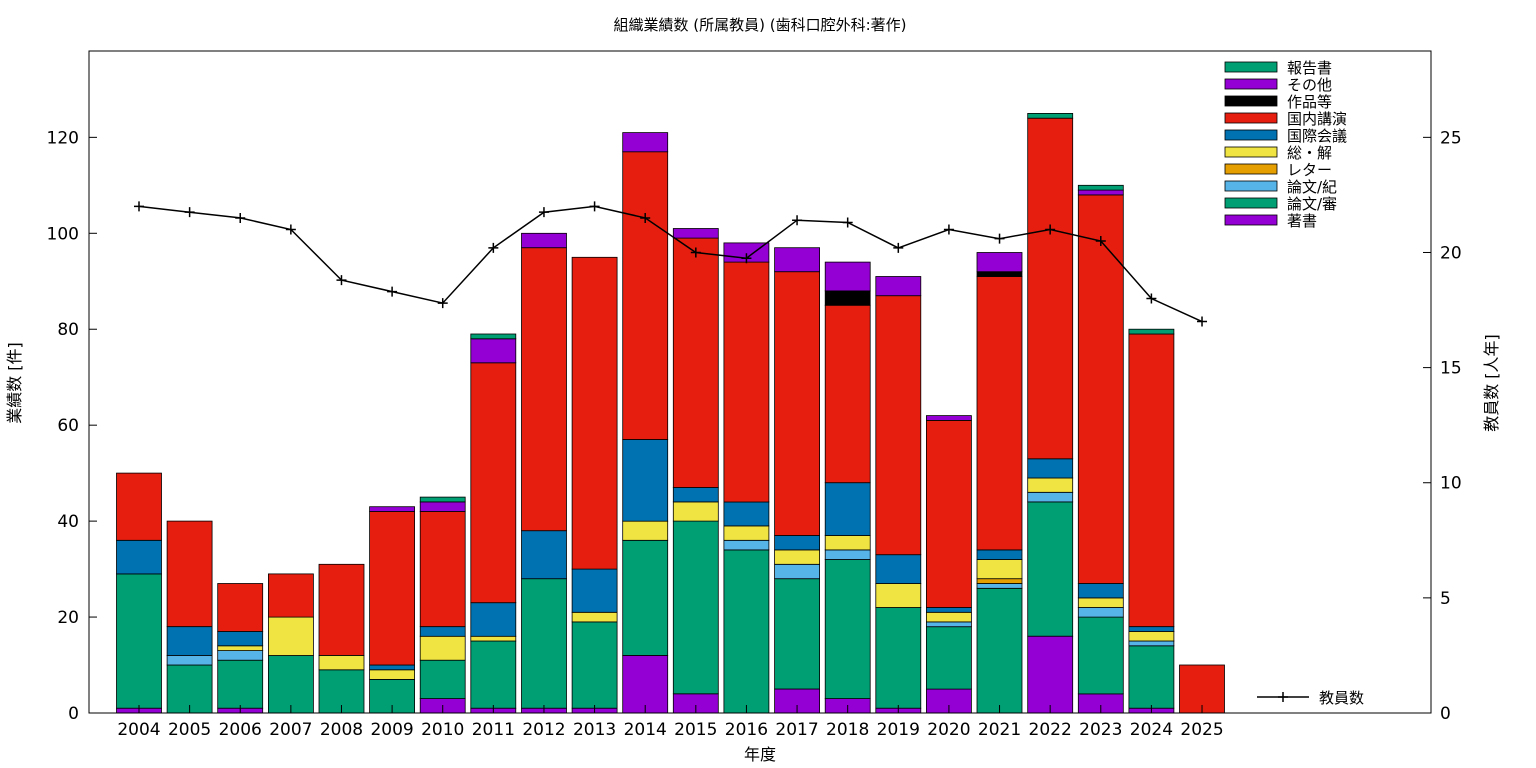  Describe the element at coordinates (1309, 102) in the screenshot. I see `legend-label: 作品等` at that location.